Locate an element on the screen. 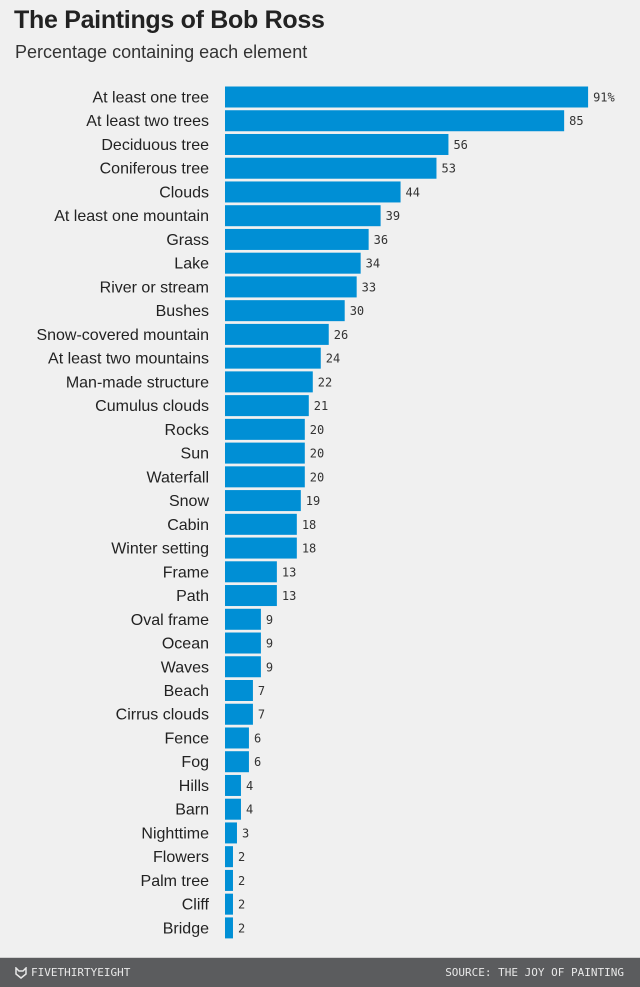 Image resolution: width=640 pixels, height=987 pixels. chart-title: The Paintings of Bob Ross is located at coordinates (169, 20).